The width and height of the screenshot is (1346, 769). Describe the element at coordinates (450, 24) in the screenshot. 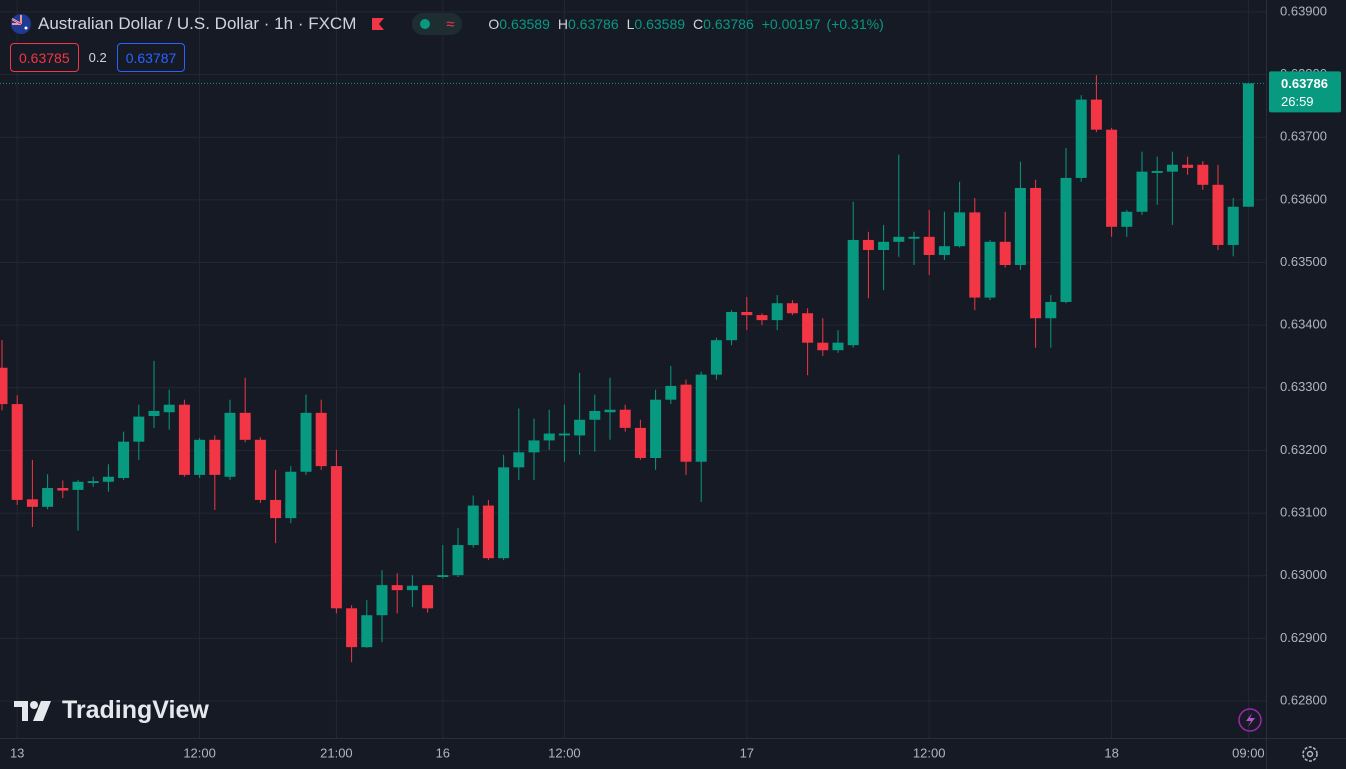

I see `wave-icon: ≈` at that location.